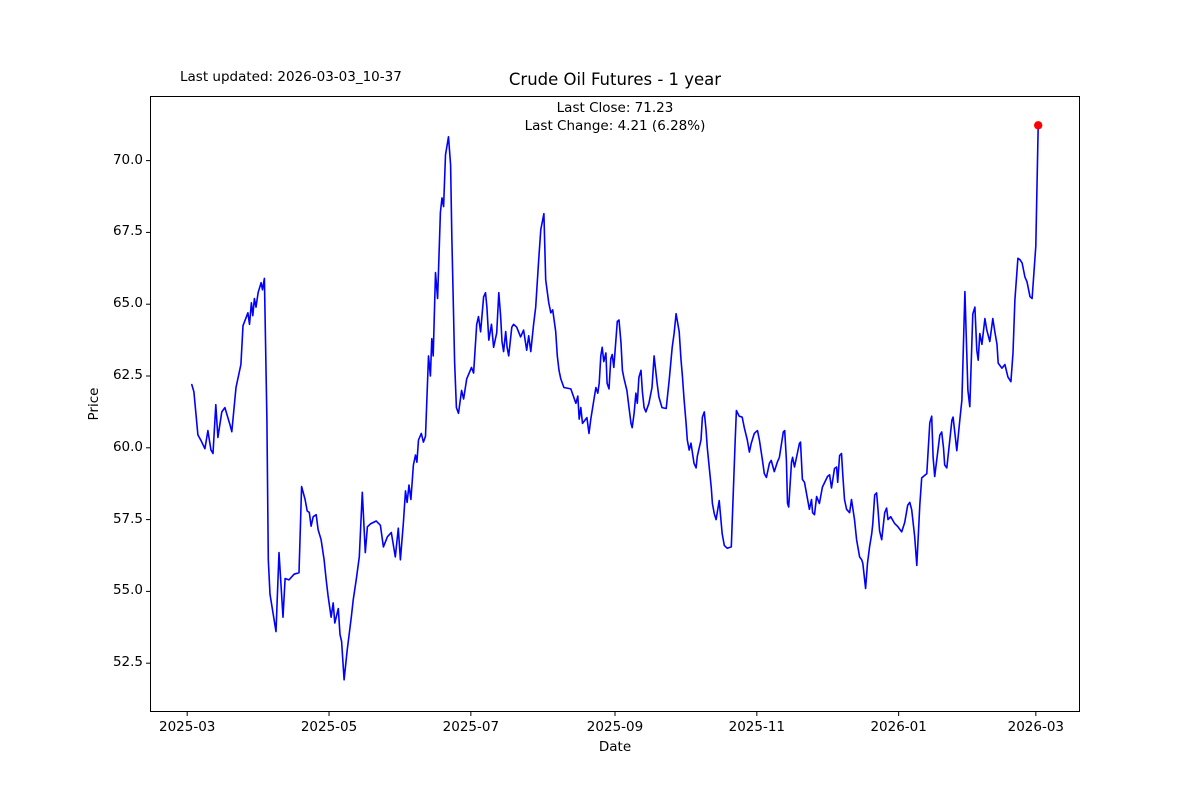  I want to click on y-tick-label: 57.5, so click(127, 518).